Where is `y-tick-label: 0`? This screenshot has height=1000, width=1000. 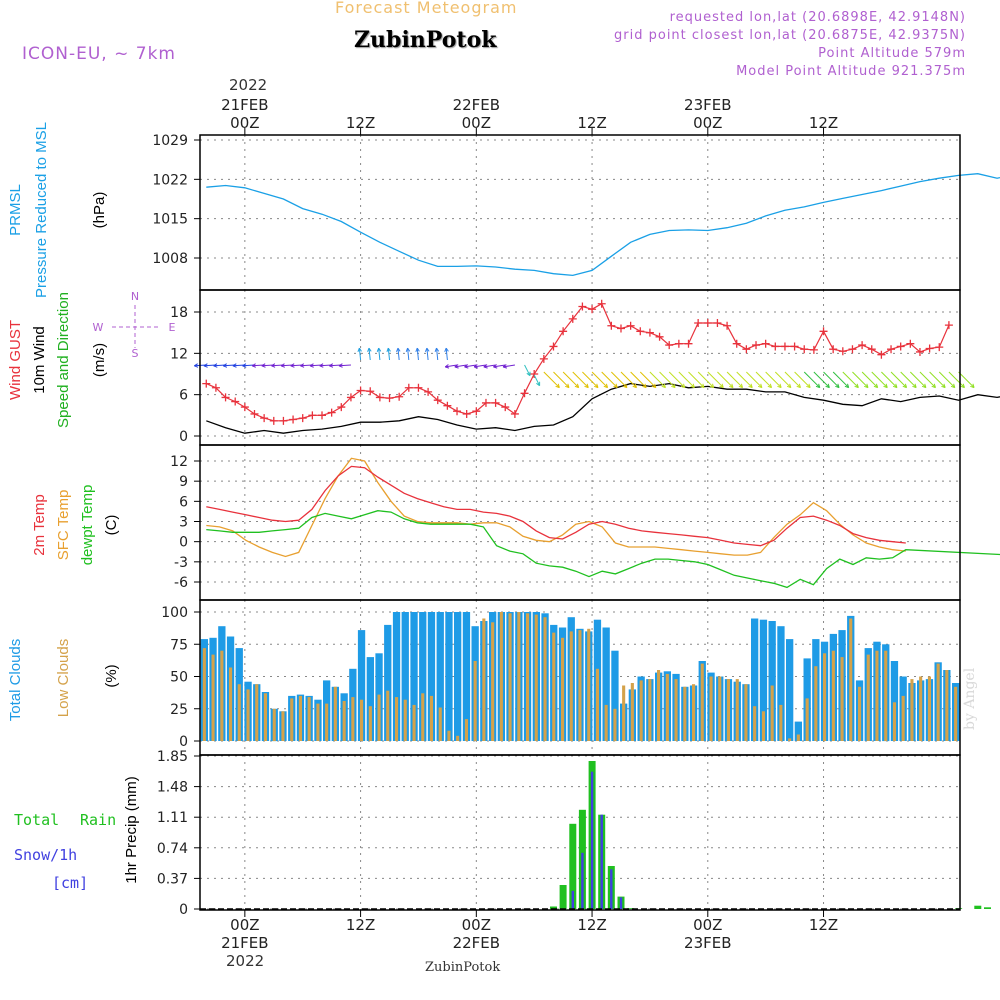
y-tick-label: 0 is located at coordinates (183, 742).